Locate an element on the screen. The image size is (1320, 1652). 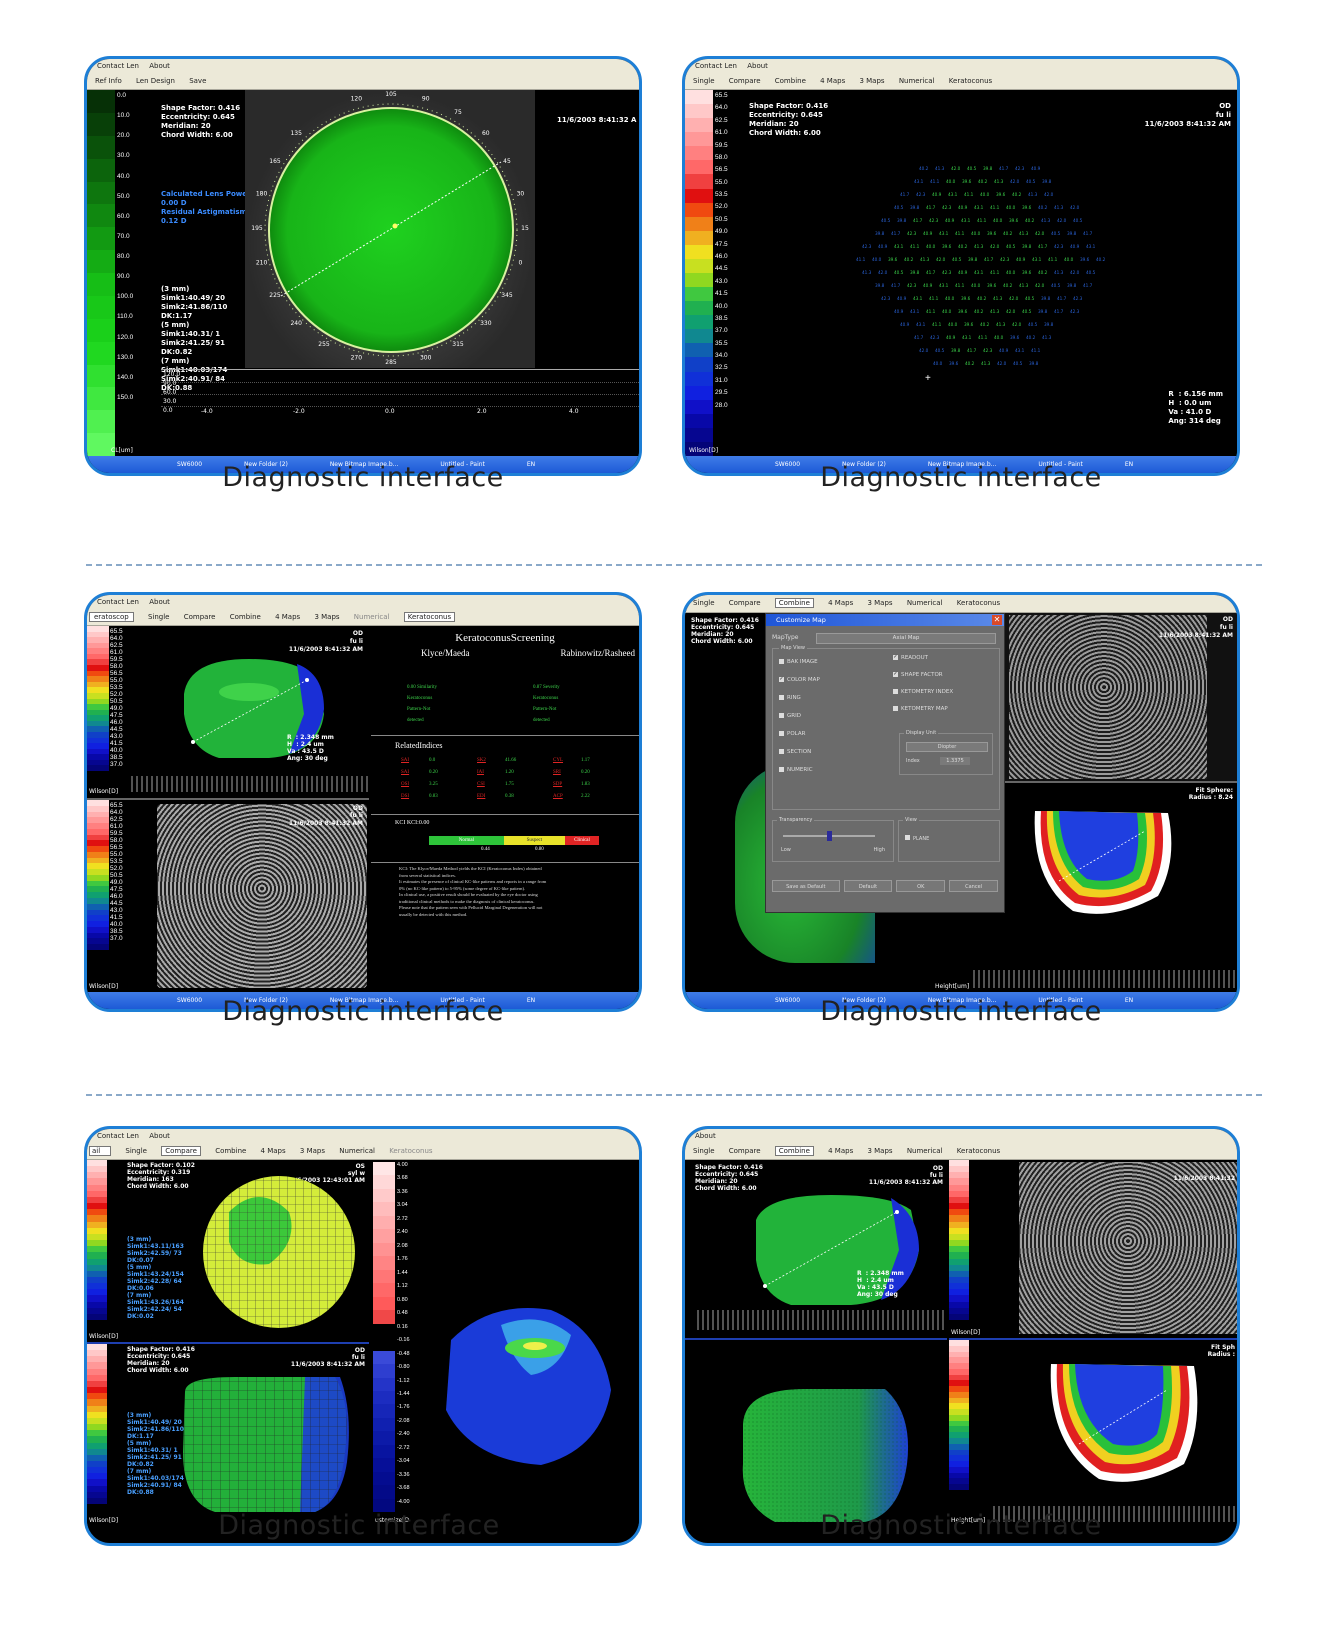
index-name: DSI is located at coordinates (405, 796).